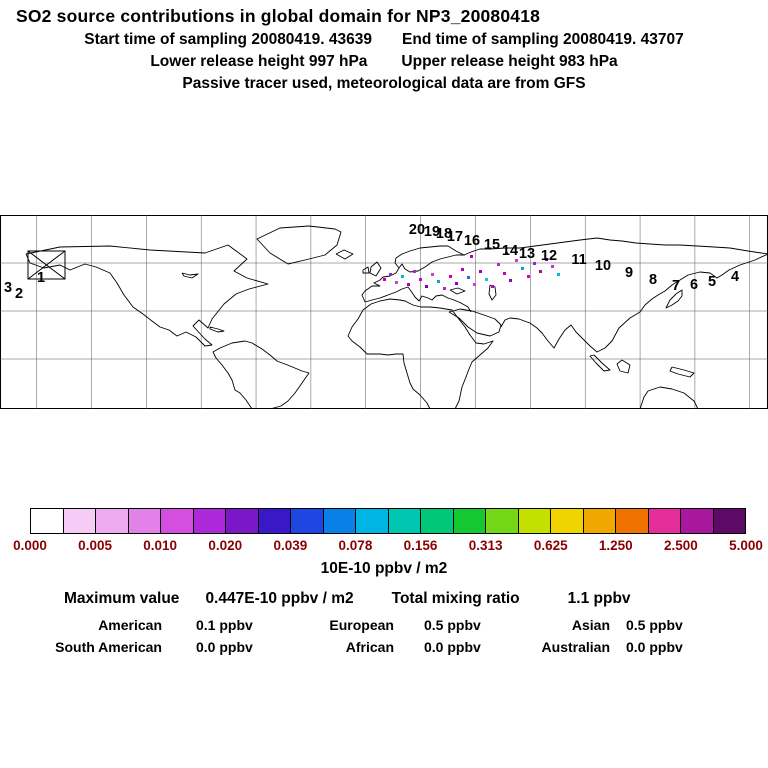 Image resolution: width=768 pixels, height=768 pixels. What do you see at coordinates (550, 545) in the screenshot?
I see `colorbar-tick-label: 0.625` at bounding box center [550, 545].